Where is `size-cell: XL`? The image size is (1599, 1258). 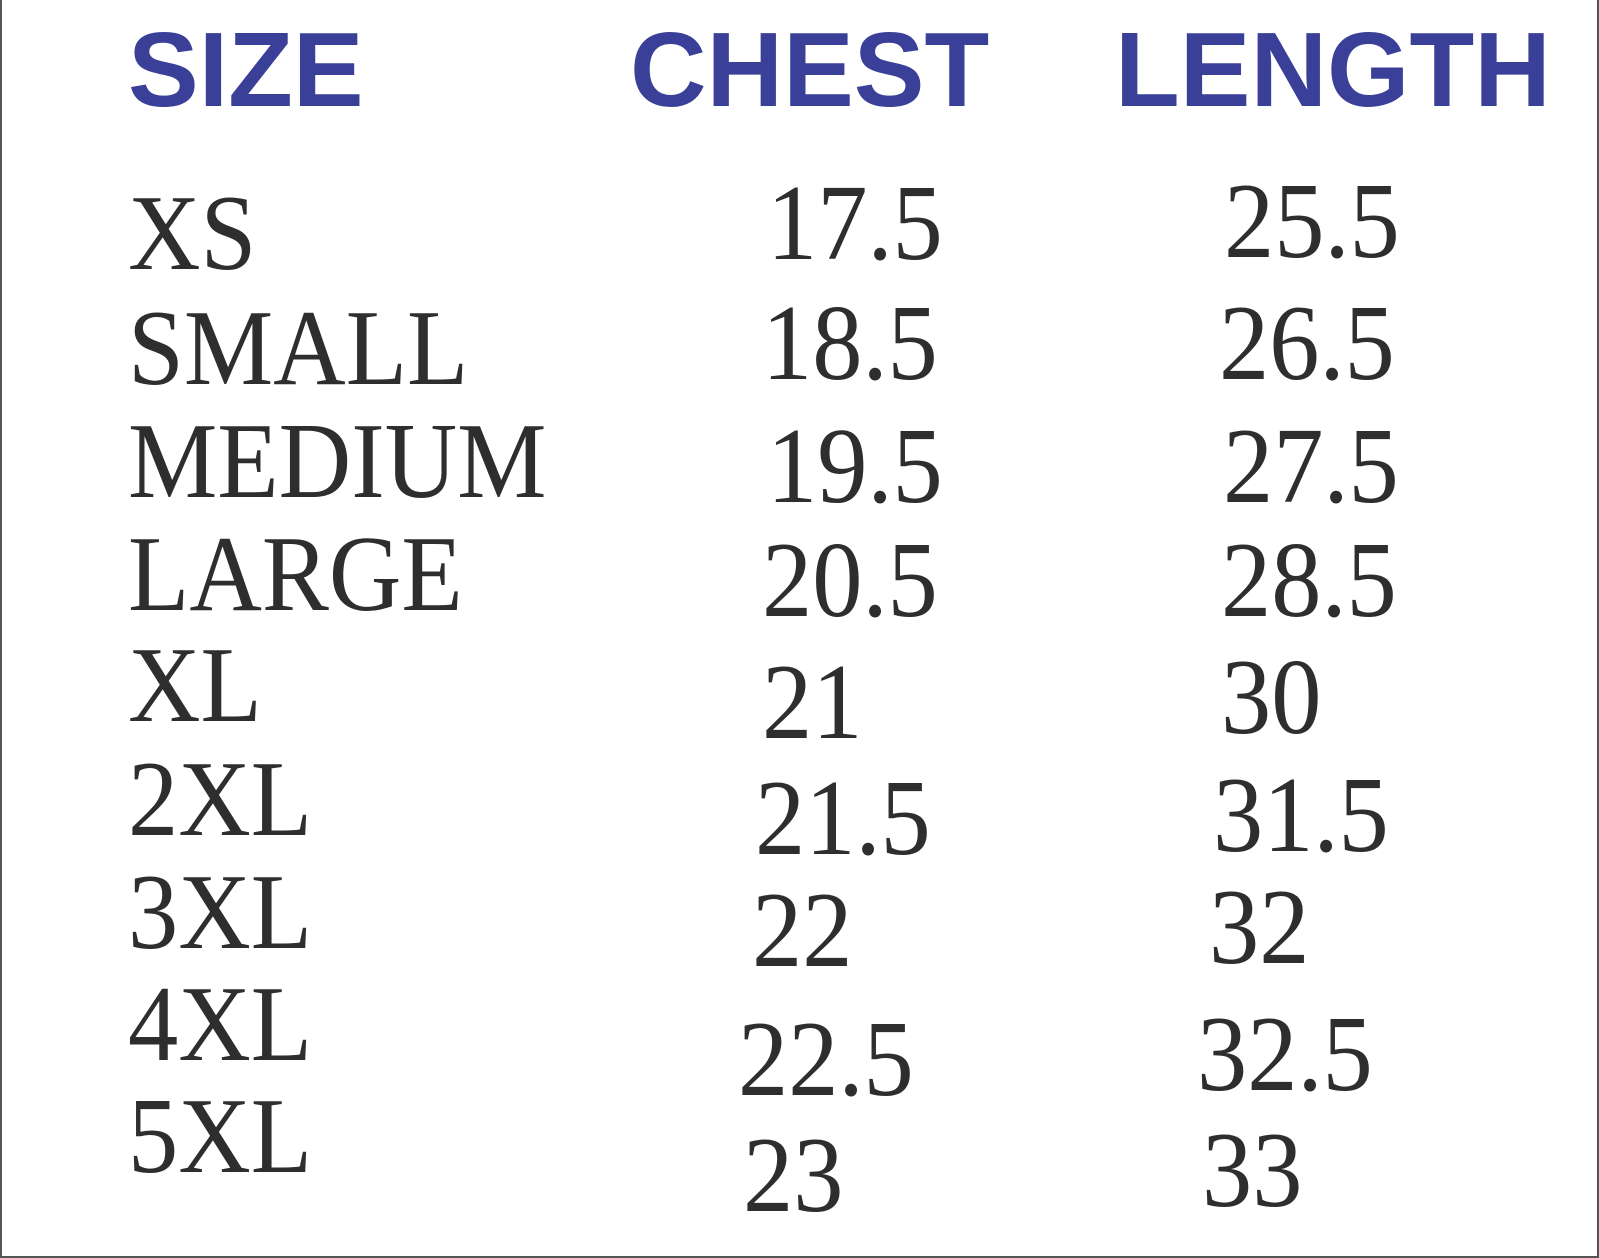 size-cell: XL is located at coordinates (195, 685).